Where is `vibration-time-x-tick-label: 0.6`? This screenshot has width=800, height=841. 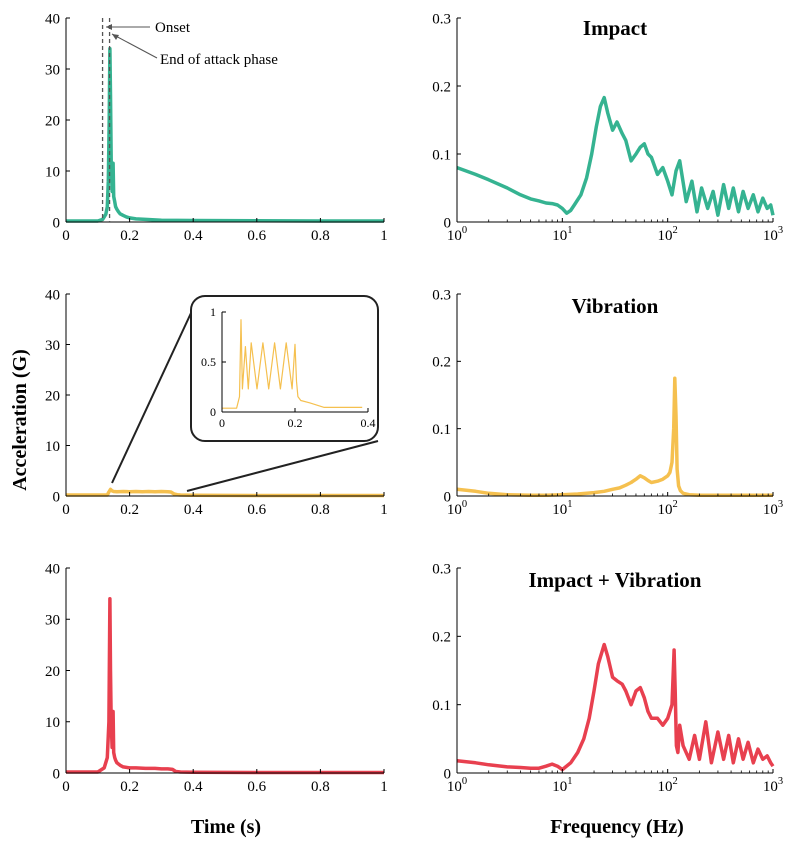
vibration-time-x-tick-label: 0.6 is located at coordinates (256, 510).